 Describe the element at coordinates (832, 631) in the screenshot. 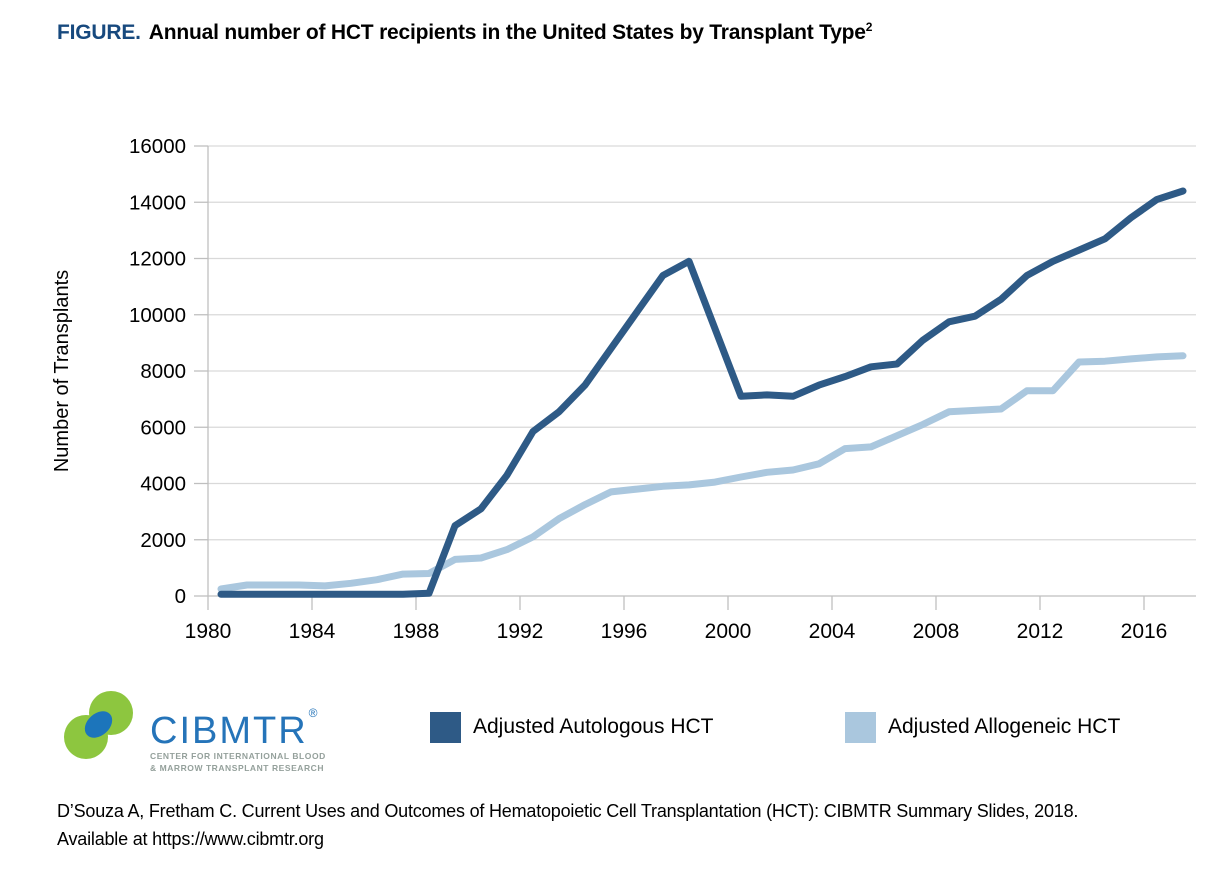

I see `x-tick-label: 2004` at that location.